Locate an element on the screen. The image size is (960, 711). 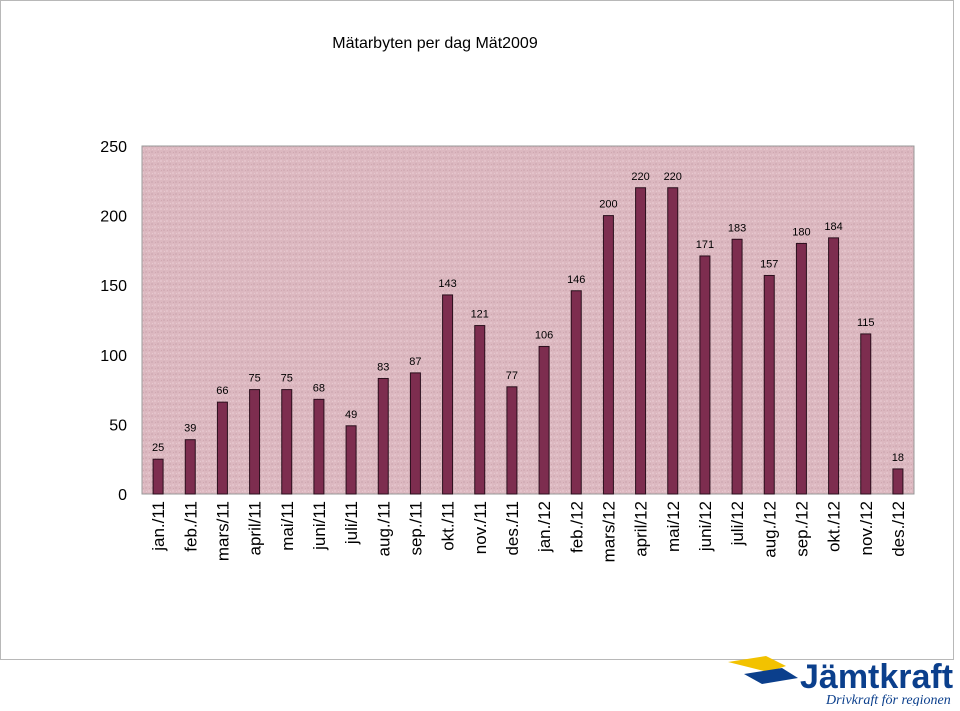
data-label: 157 is located at coordinates (769, 264).